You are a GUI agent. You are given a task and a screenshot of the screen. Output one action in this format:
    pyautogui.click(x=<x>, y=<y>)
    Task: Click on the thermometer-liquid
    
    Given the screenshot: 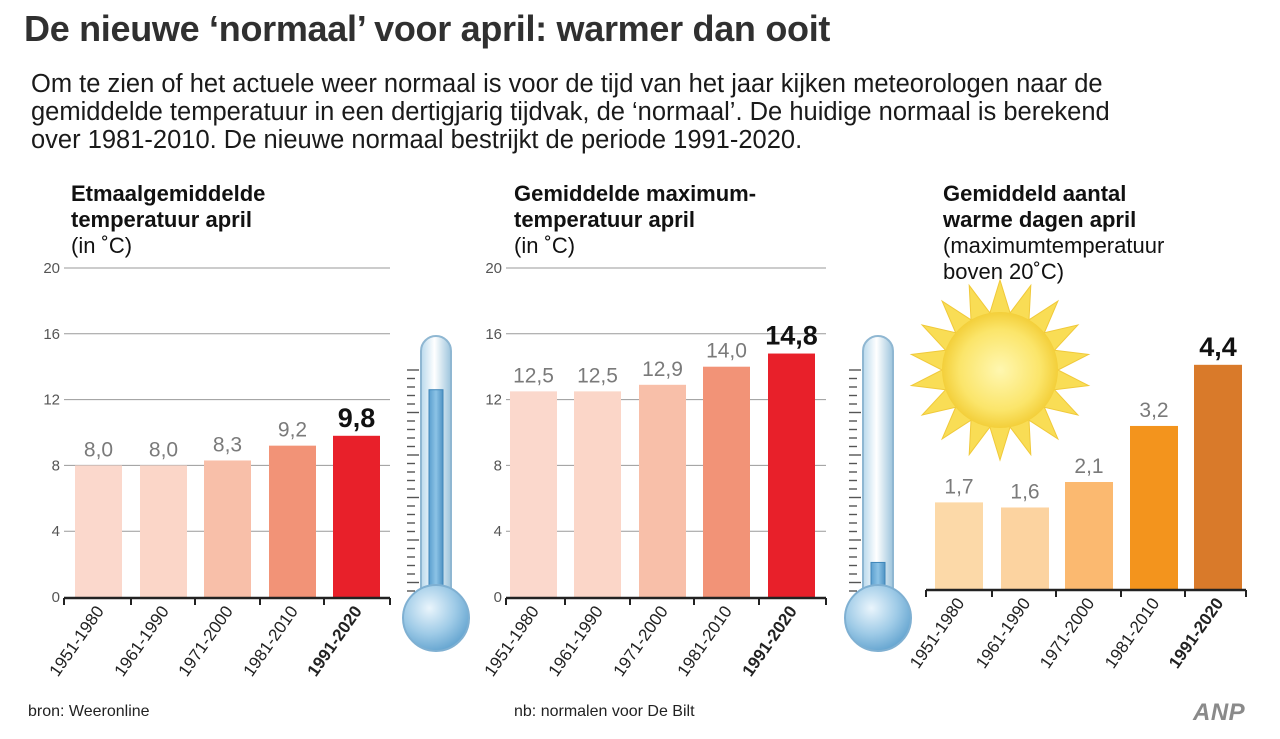 What is the action you would take?
    pyautogui.click(x=436, y=494)
    